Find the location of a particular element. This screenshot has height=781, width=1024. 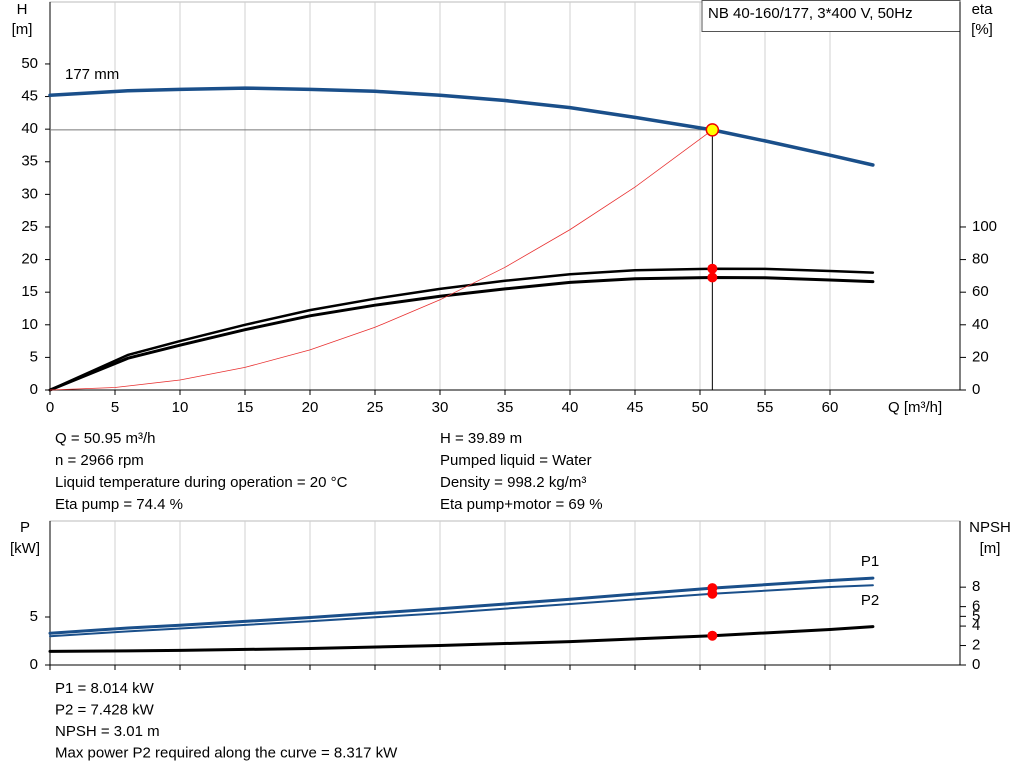

x-tick-label: 60 is located at coordinates (830, 407).